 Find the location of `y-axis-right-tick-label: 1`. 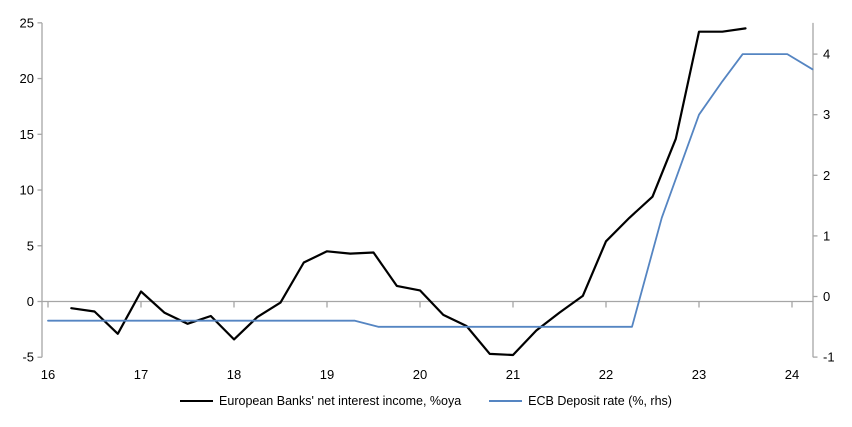

y-axis-right-tick-label: 1 is located at coordinates (826, 235).